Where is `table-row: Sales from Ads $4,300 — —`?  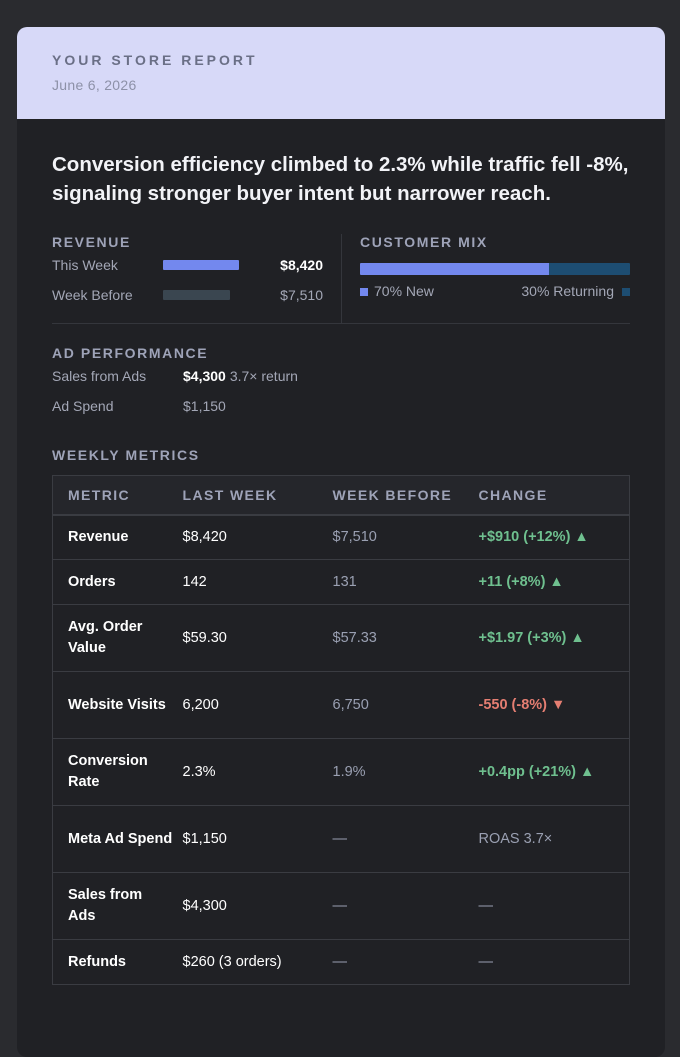
table-row: Sales from Ads $4,300 — — is located at coordinates (341, 906).